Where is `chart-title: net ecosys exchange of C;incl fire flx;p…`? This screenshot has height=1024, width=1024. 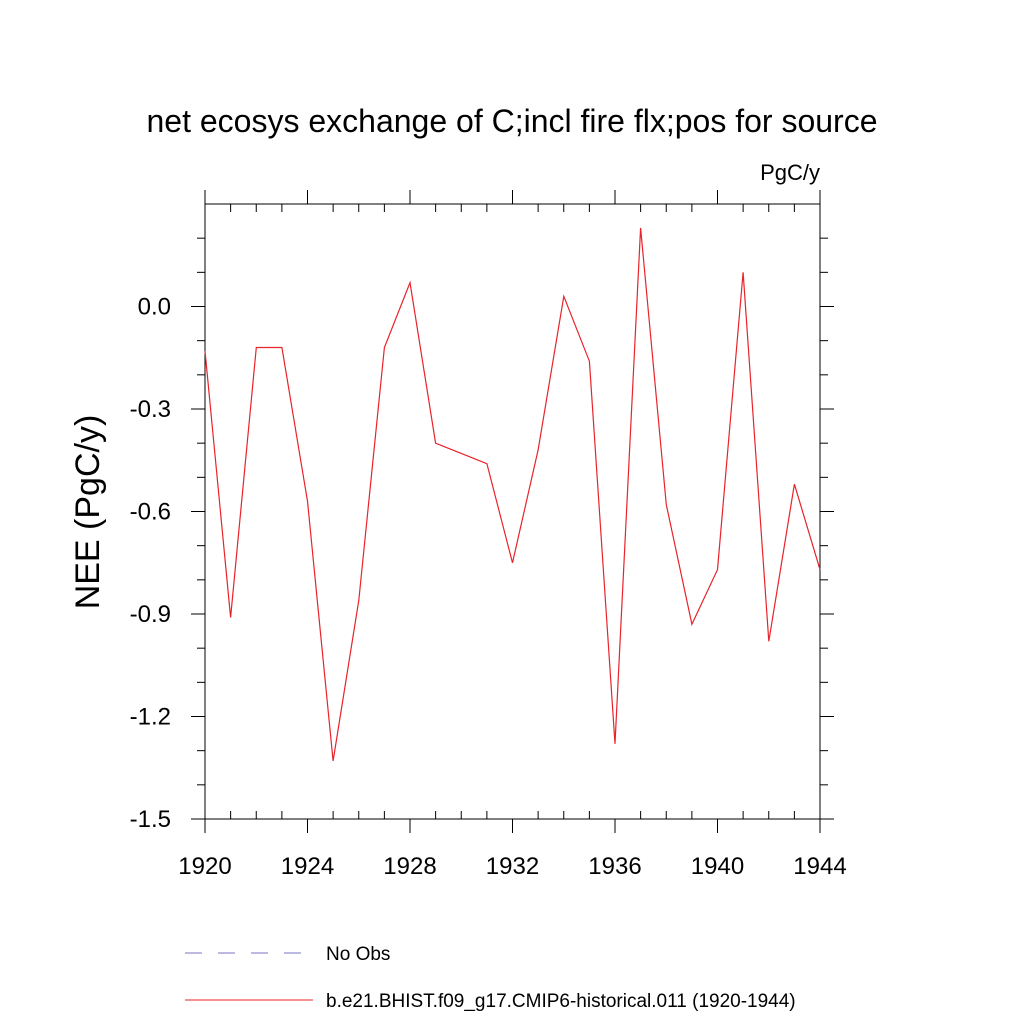 chart-title: net ecosys exchange of C;incl fire flx;p… is located at coordinates (511, 121).